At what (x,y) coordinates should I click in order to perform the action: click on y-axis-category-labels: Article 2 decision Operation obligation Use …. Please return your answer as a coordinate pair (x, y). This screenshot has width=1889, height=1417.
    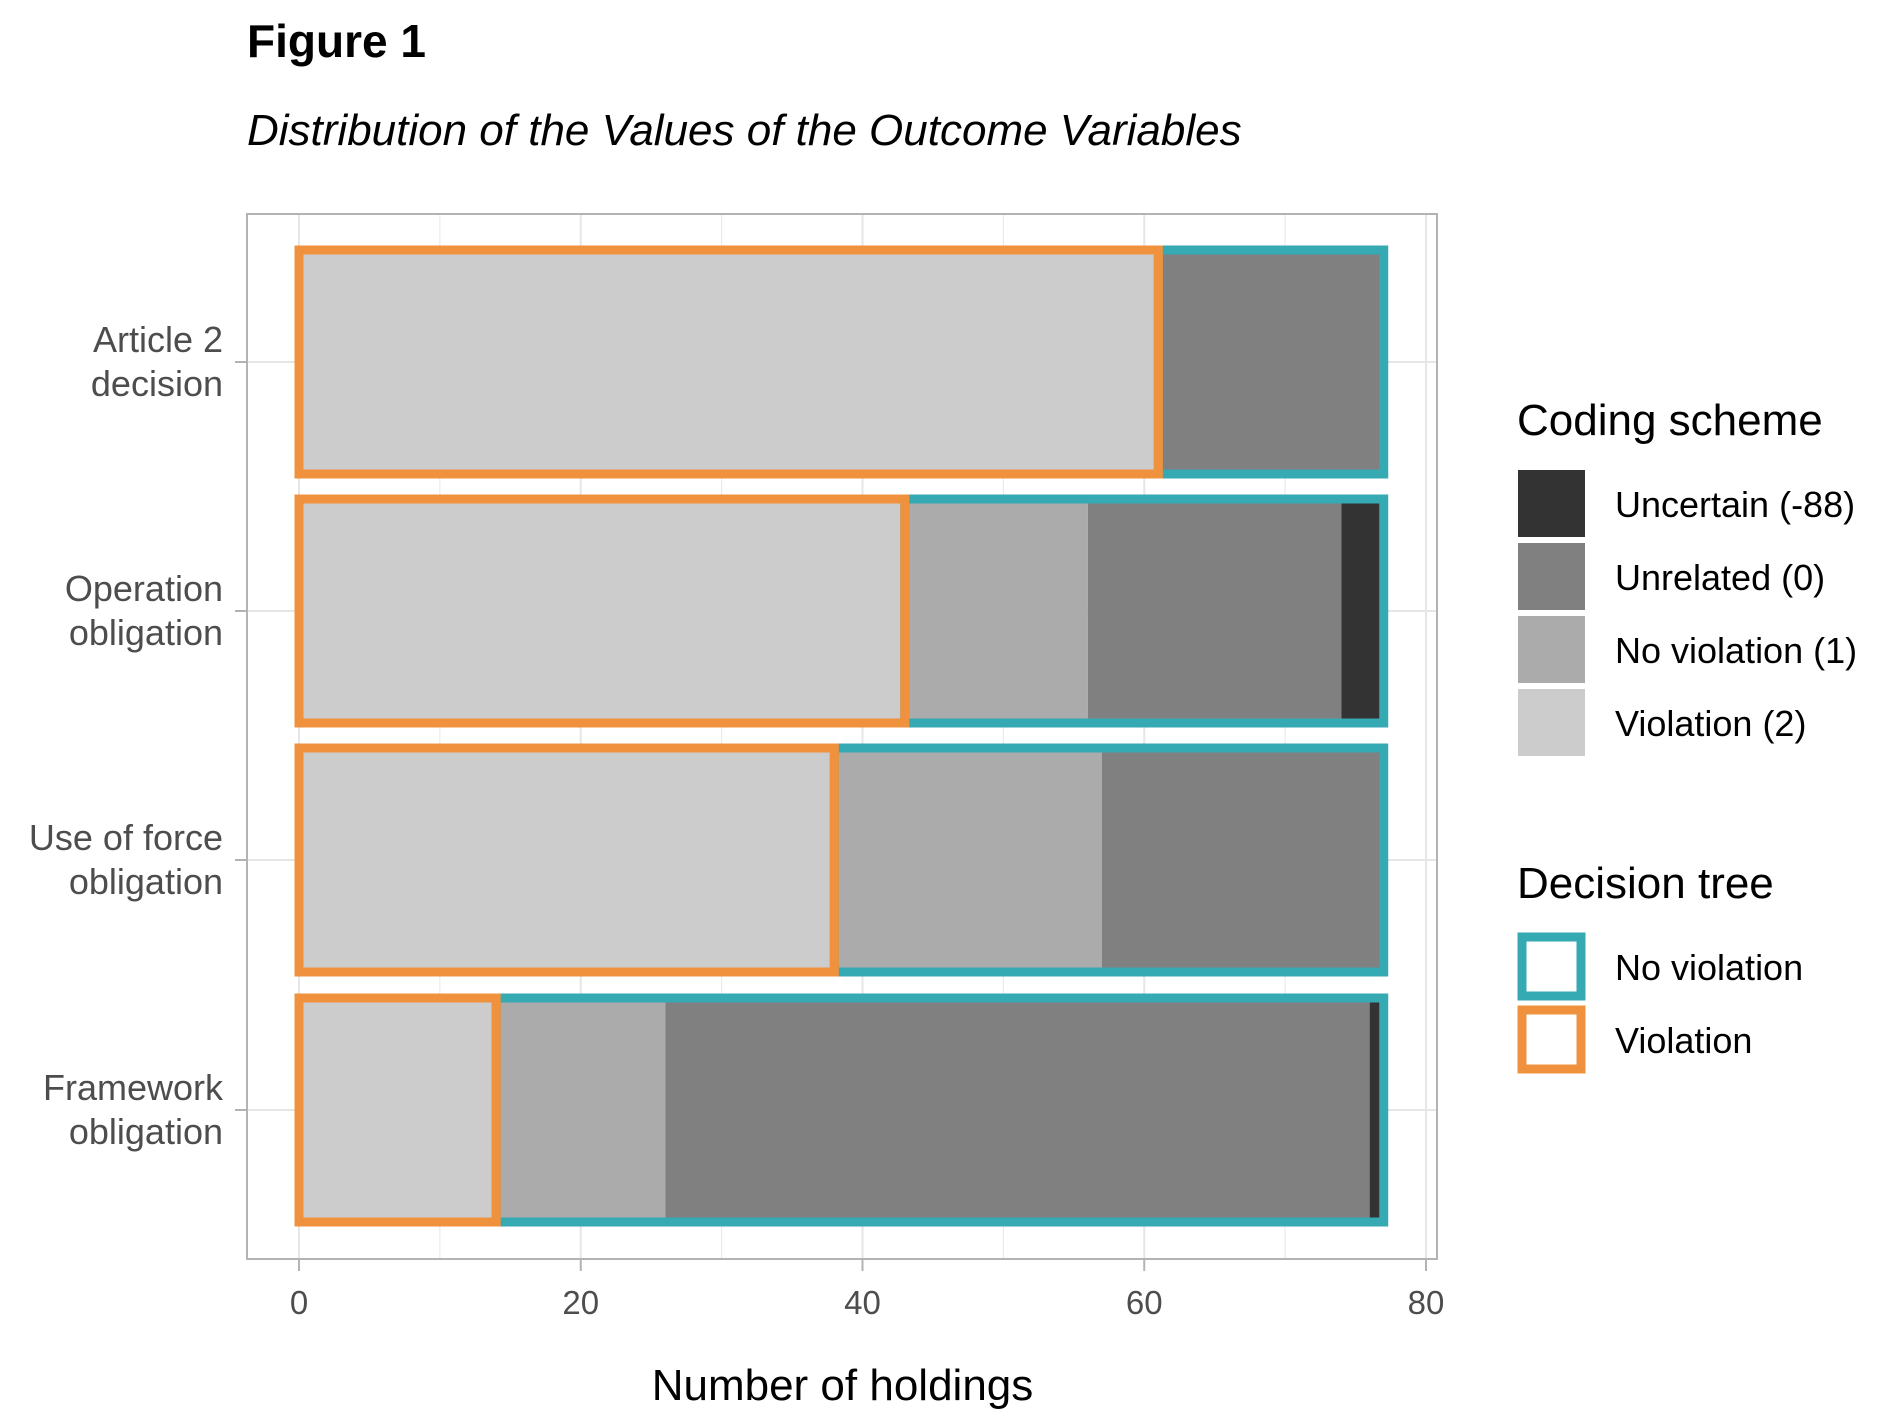
    Looking at the image, I should click on (126, 735).